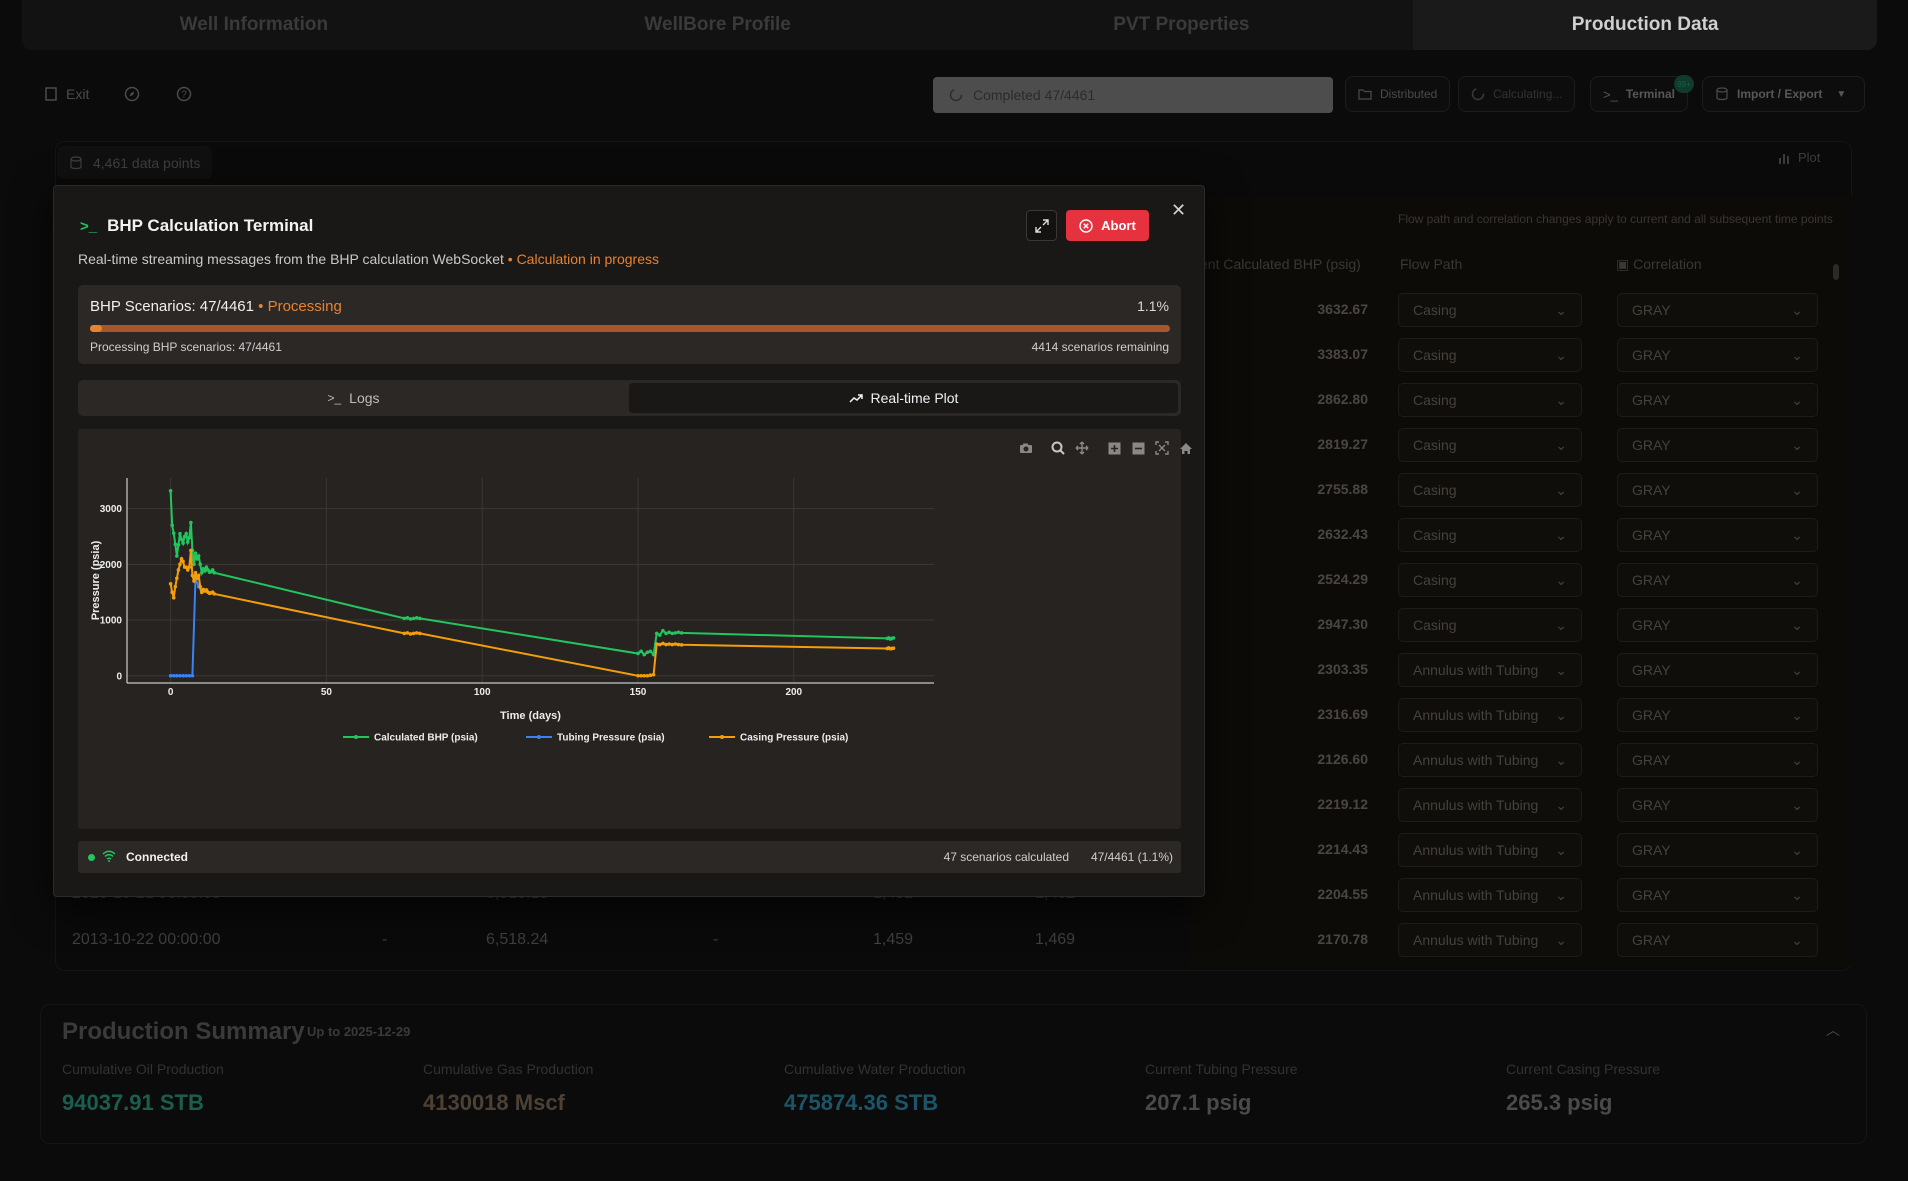 The image size is (1908, 1181). Describe the element at coordinates (532, 573) in the screenshot. I see `series-calculated` at that location.